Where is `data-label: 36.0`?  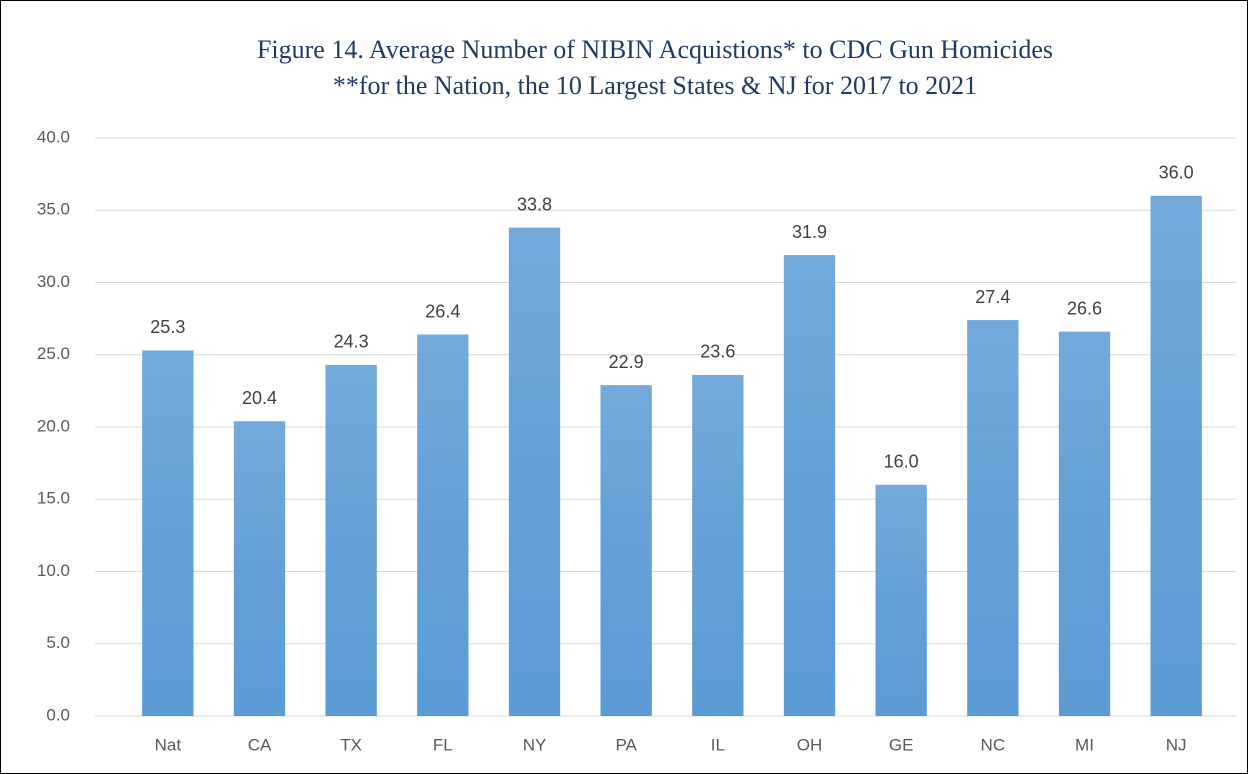
data-label: 36.0 is located at coordinates (1176, 173).